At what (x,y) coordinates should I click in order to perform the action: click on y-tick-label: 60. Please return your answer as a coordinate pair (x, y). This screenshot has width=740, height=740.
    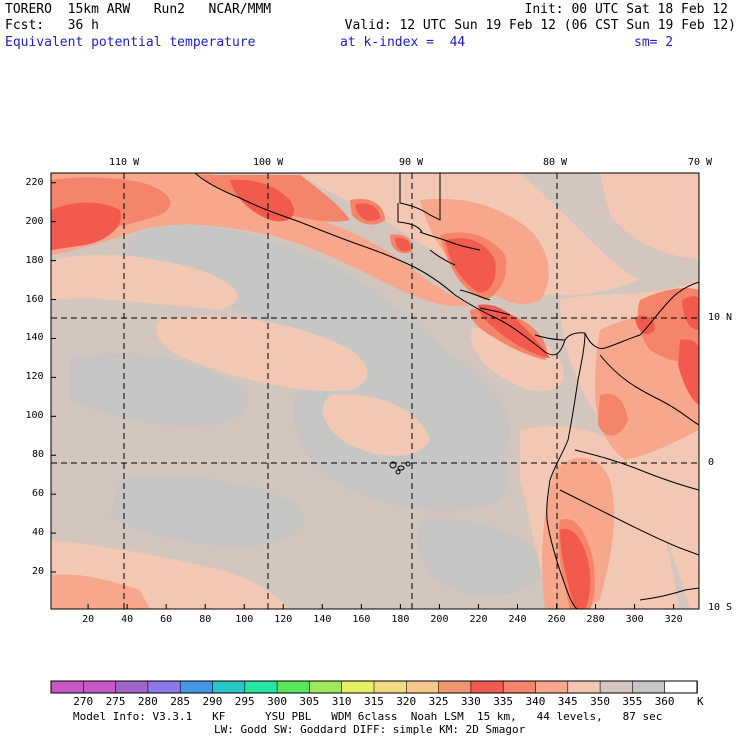
    Looking at the image, I should click on (38, 494).